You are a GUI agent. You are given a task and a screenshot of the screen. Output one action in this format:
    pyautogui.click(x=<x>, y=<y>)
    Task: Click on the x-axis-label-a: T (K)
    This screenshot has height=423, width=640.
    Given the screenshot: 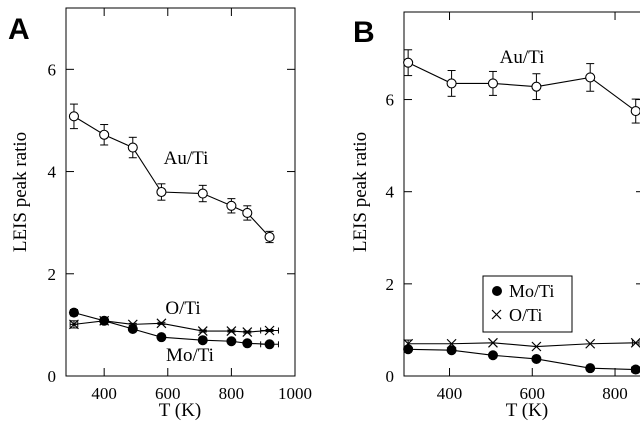 What is the action you would take?
    pyautogui.click(x=180, y=410)
    